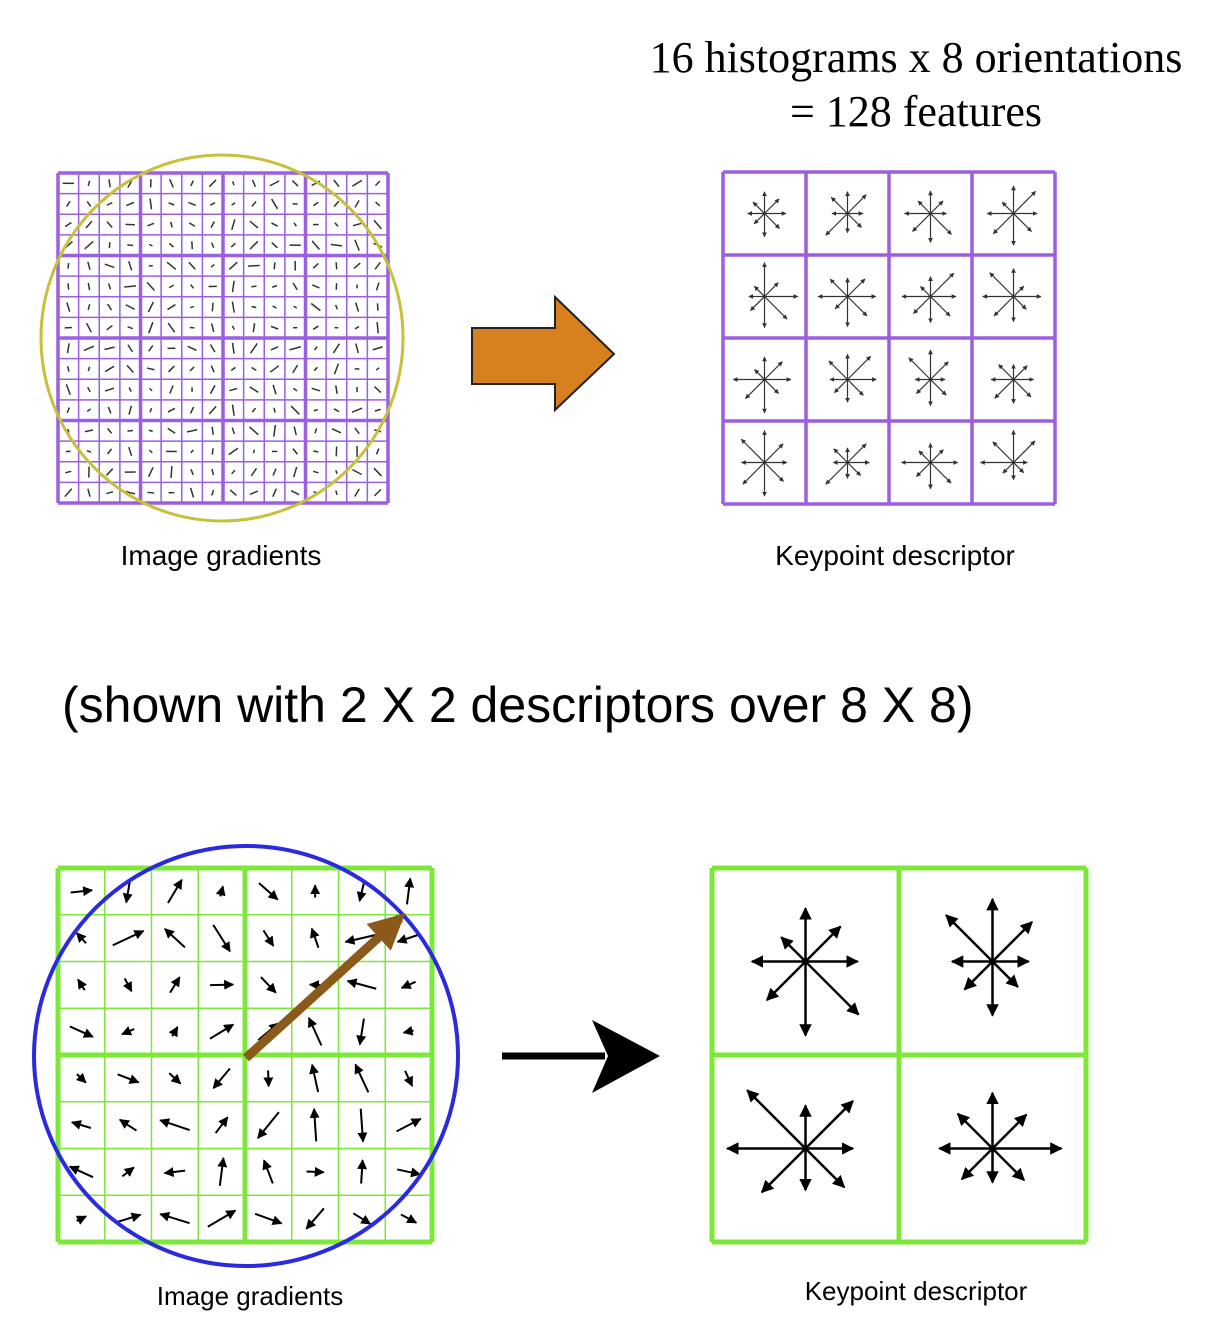 The image size is (1218, 1329). What do you see at coordinates (543, 353) in the screenshot?
I see `orange-arrow` at bounding box center [543, 353].